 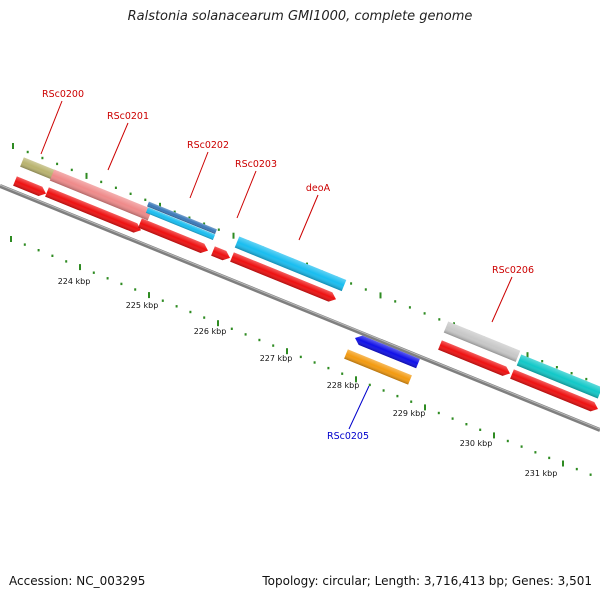 I want to click on gene-label: RSc0202, so click(x=208, y=145).